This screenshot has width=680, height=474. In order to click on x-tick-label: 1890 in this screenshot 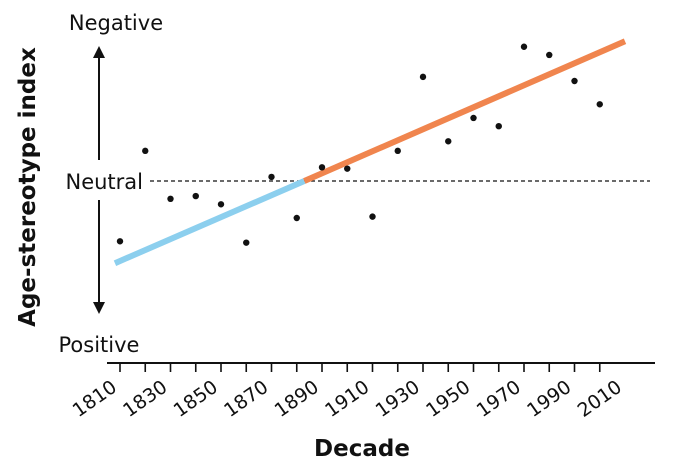, I will do `click(297, 399)`.